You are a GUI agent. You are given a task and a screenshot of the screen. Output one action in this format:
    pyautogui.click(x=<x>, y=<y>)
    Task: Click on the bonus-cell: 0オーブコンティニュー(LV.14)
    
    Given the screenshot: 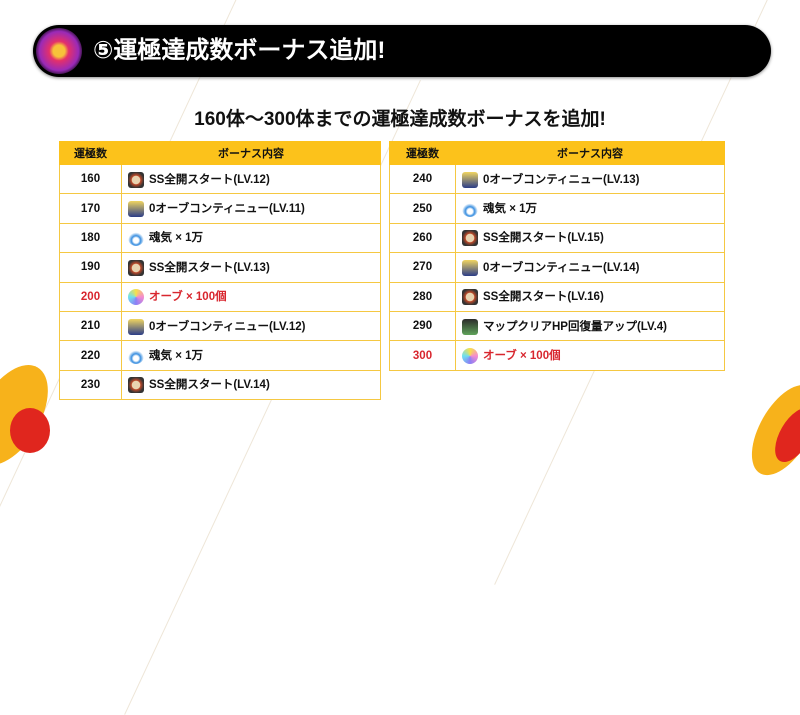 What is the action you would take?
    pyautogui.click(x=590, y=267)
    